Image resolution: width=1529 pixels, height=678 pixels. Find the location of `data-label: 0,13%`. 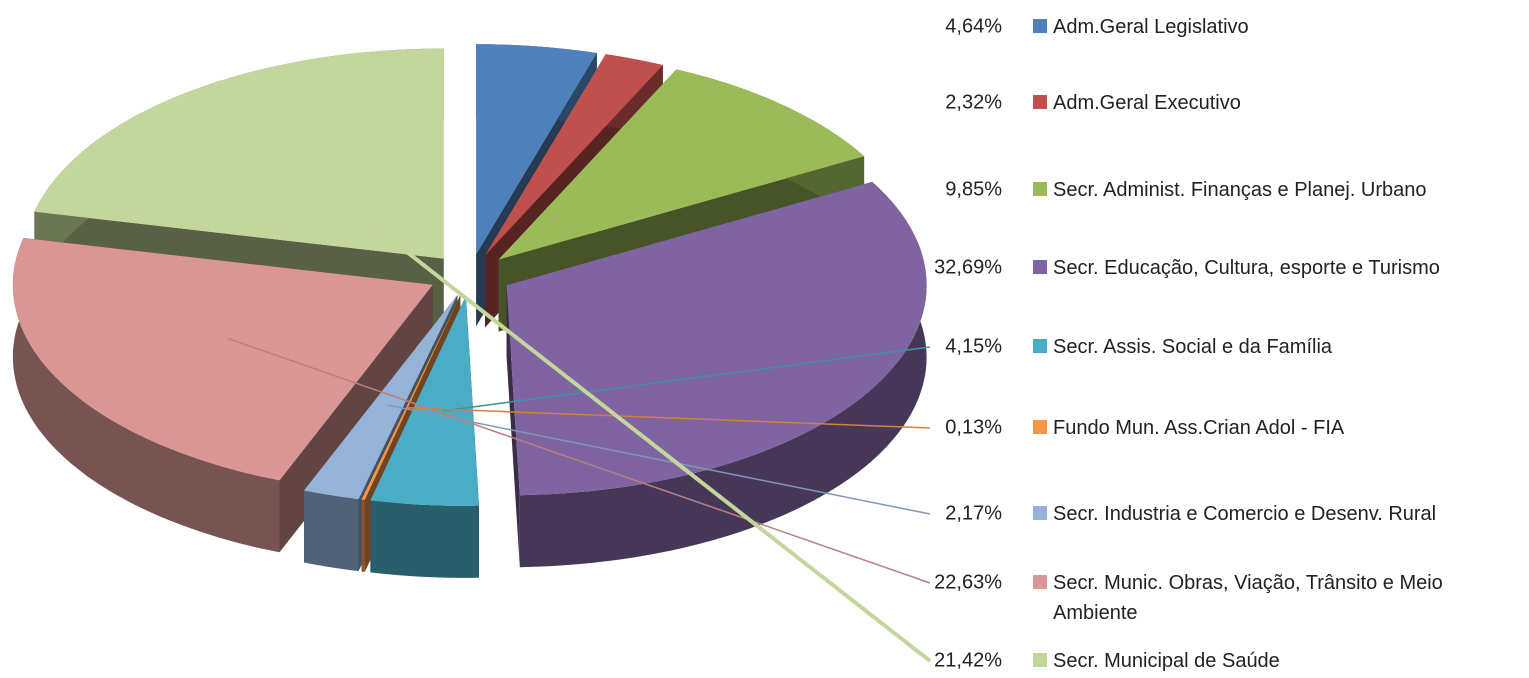

data-label: 0,13% is located at coordinates (973, 427).